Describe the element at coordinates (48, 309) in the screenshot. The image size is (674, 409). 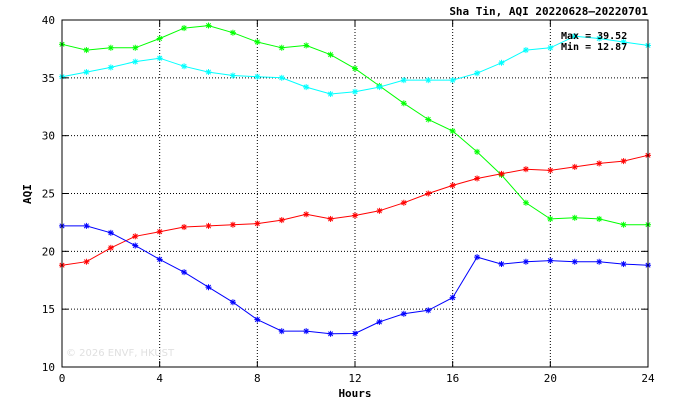
I see `y-tick-label: 15` at that location.